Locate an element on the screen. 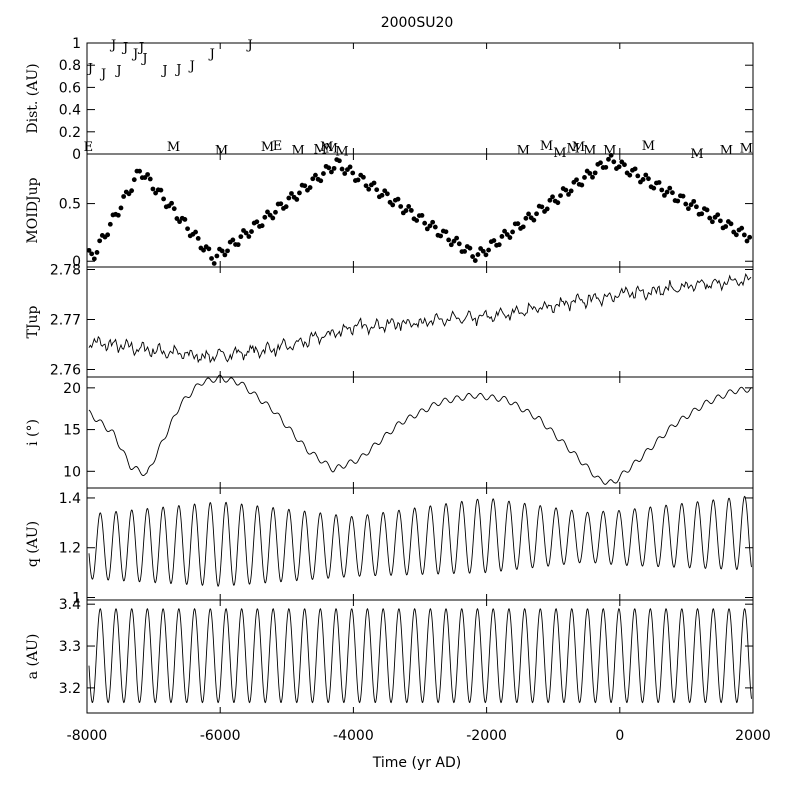 Image resolution: width=797 pixels, height=797 pixels. y-axis-label: a (AU) is located at coordinates (33, 657).